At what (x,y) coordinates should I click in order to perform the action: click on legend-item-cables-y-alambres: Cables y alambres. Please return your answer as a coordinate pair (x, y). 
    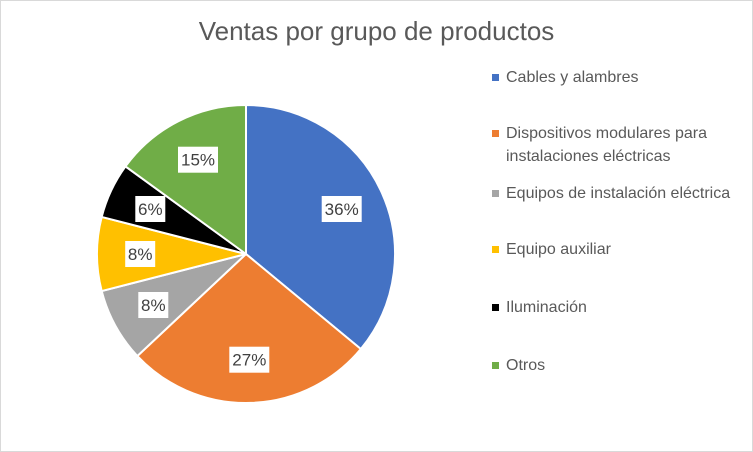
    Looking at the image, I should click on (614, 77).